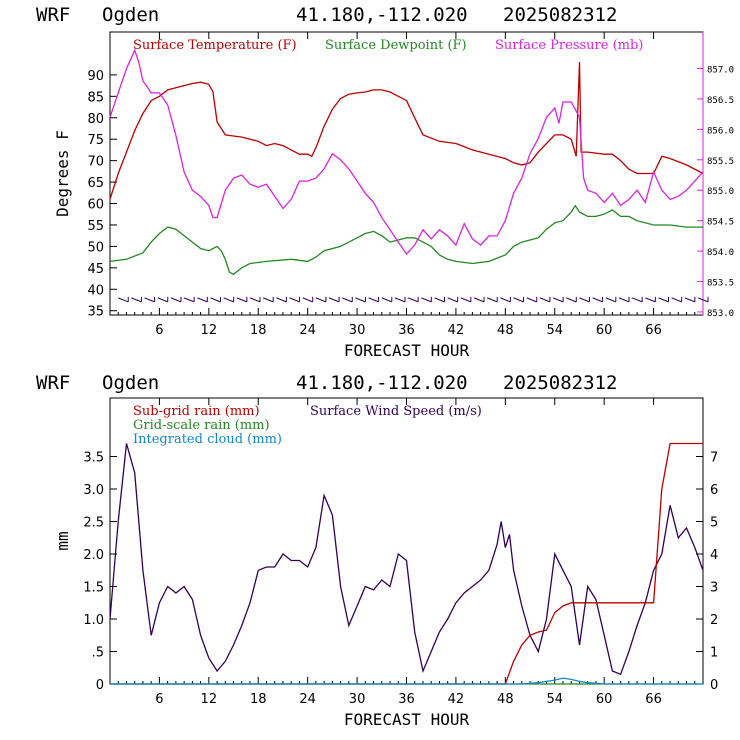  What do you see at coordinates (53, 383) in the screenshot?
I see `model-name: WRF` at bounding box center [53, 383].